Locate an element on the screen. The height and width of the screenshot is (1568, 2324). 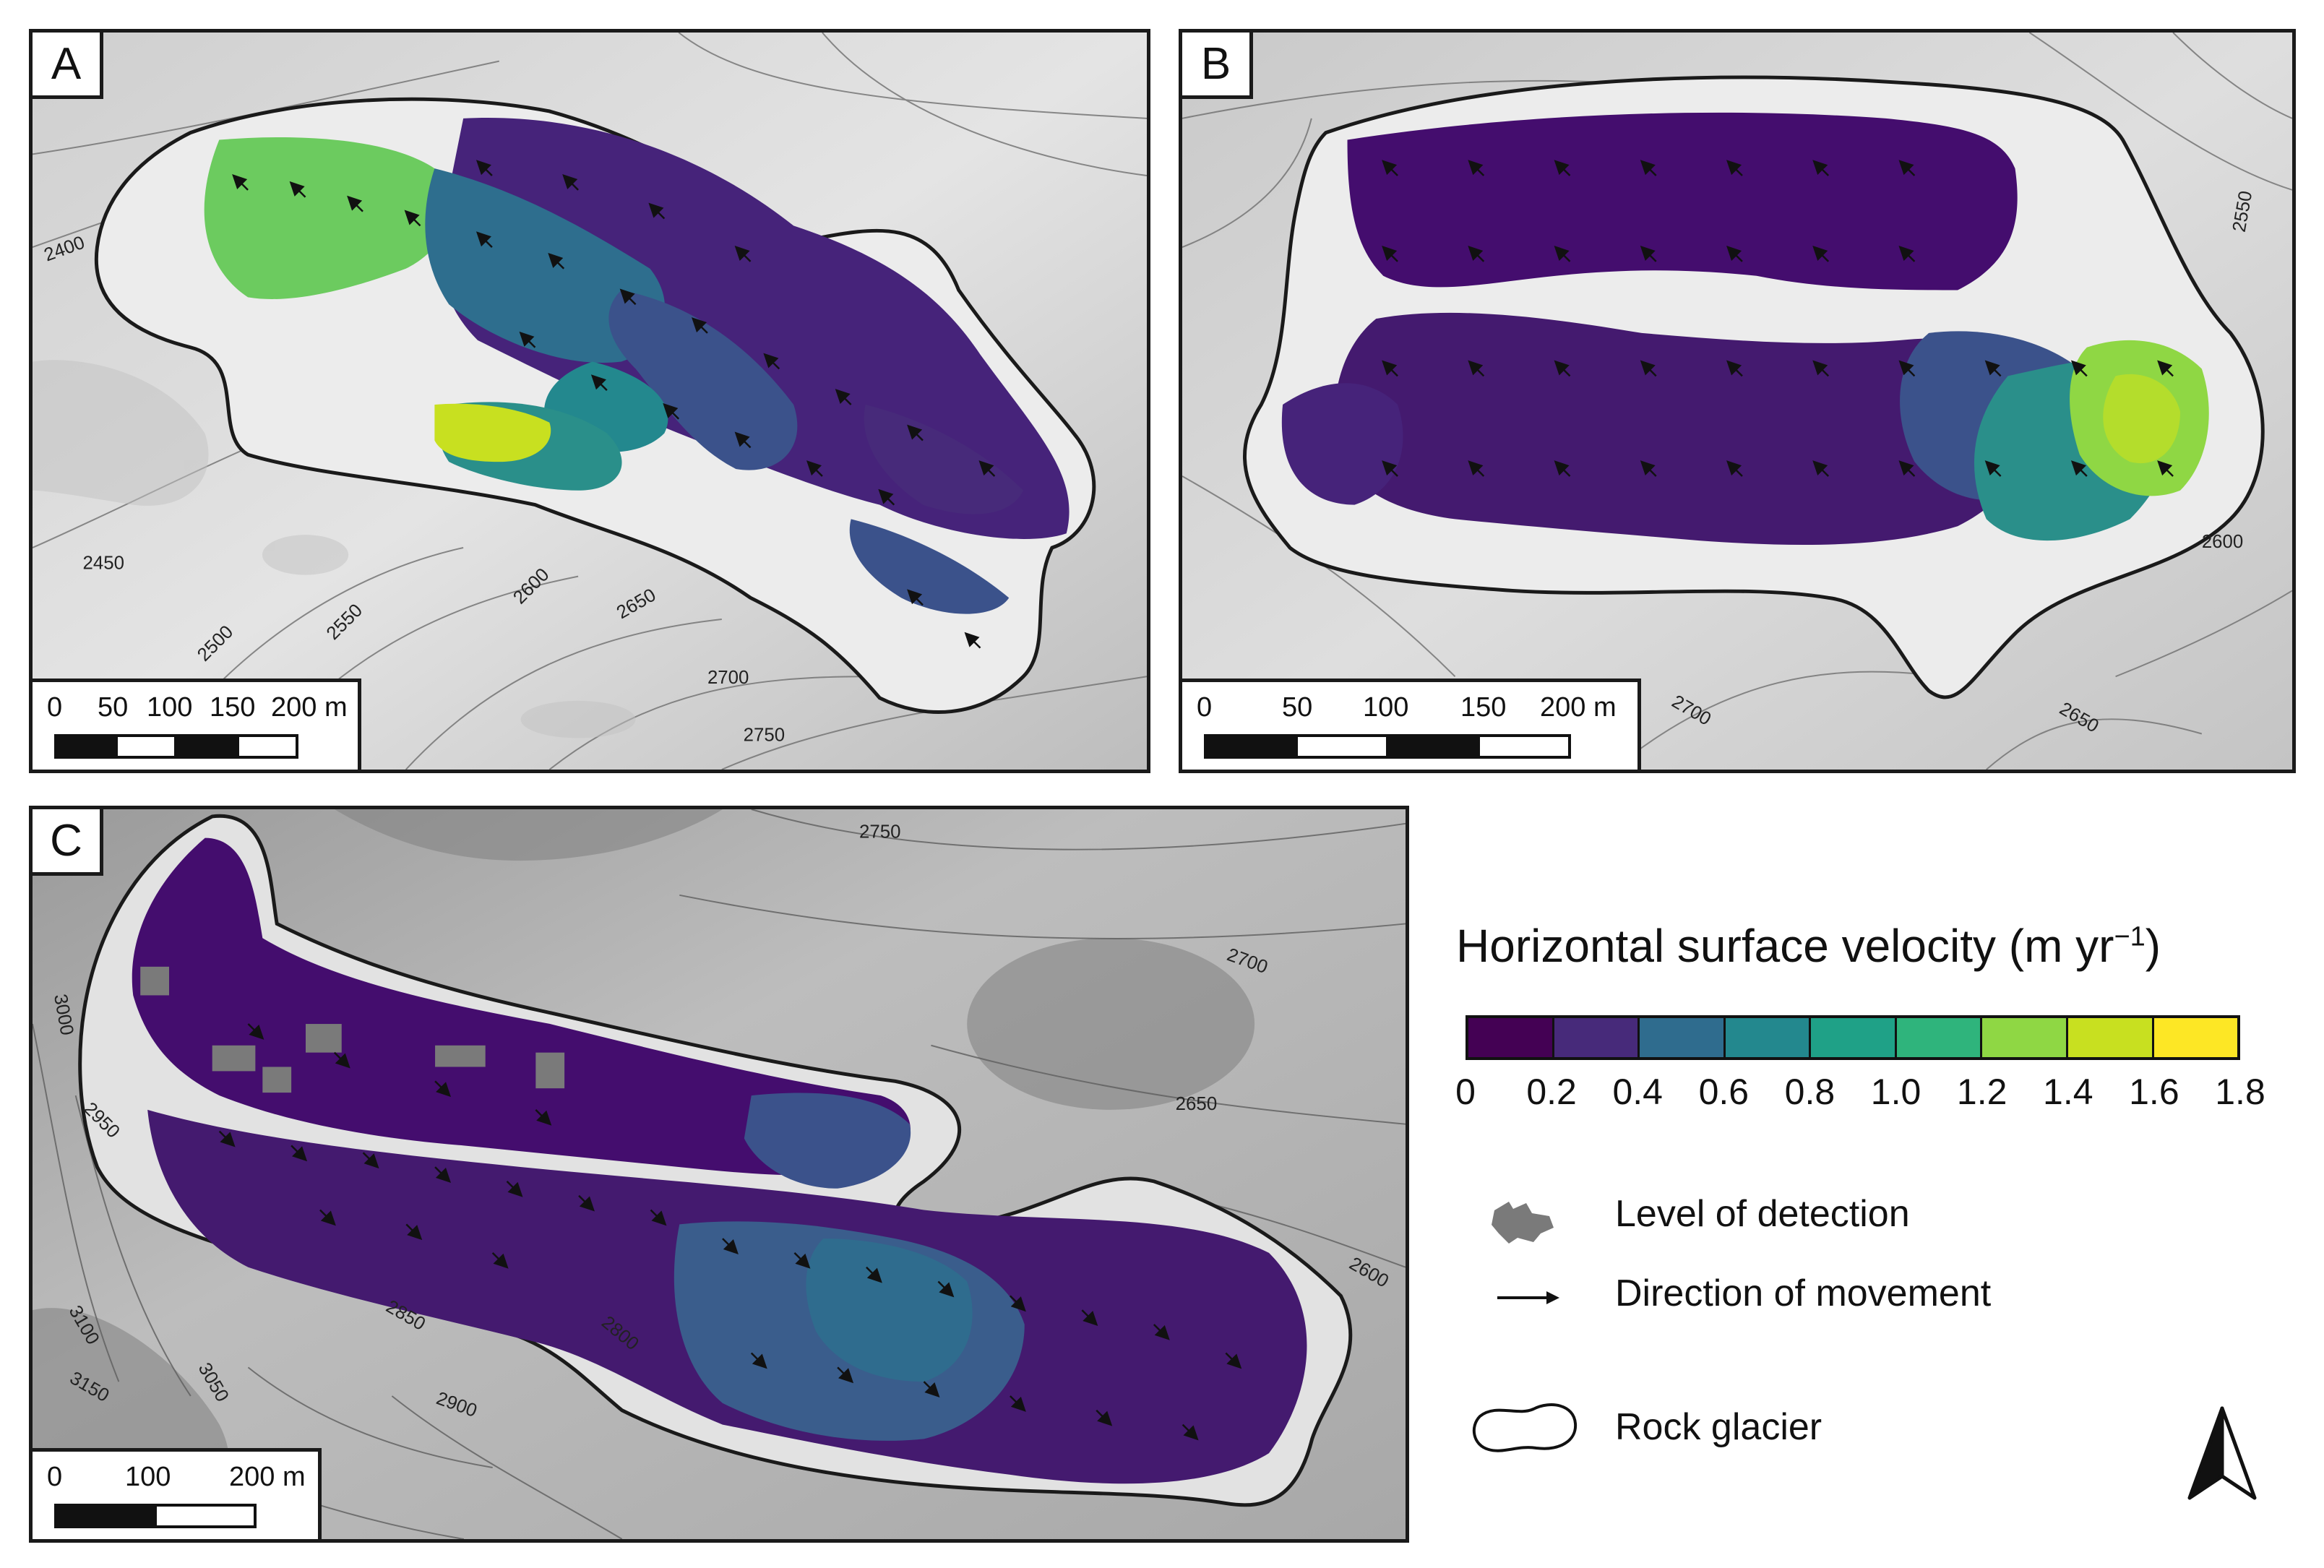
lod-patch-icon is located at coordinates (1523, 1223).